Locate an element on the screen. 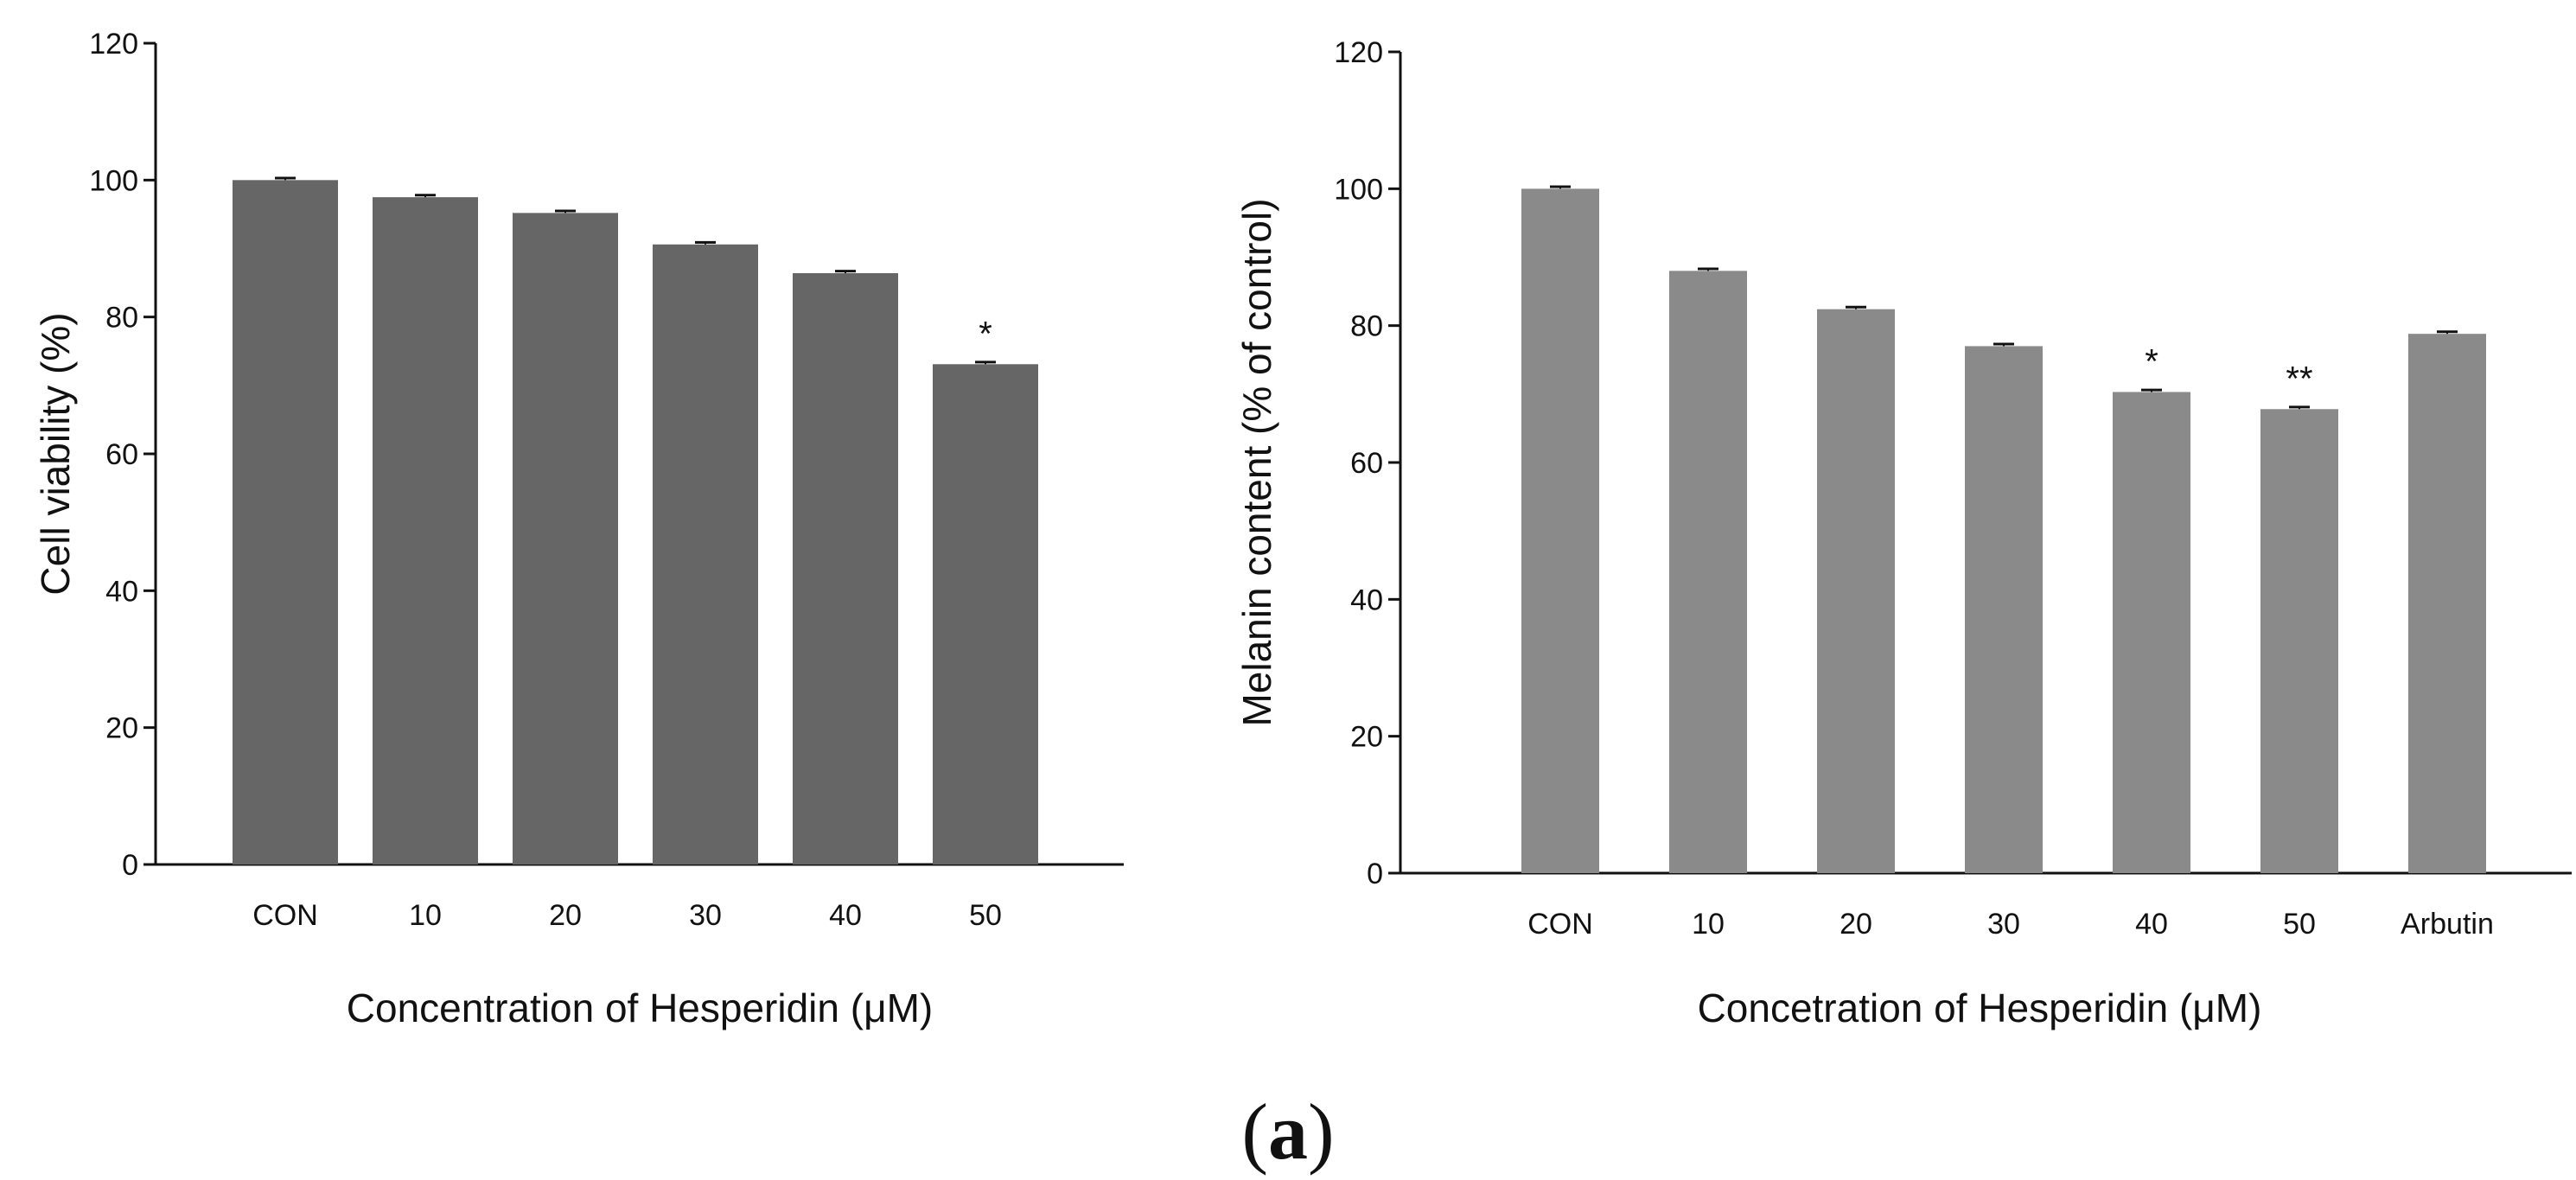  x-axis-title: Concetration of Hesperidin (μM) is located at coordinates (1980, 1008).